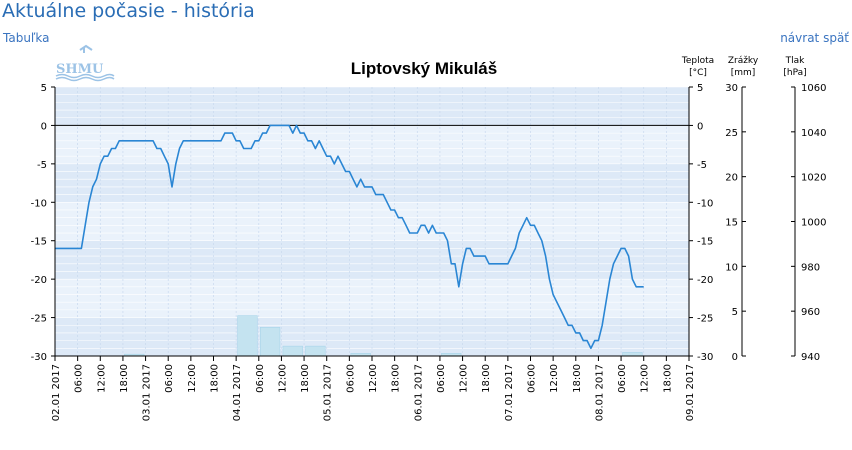  I want to click on shmu-logo: SHMU, so click(85, 63).